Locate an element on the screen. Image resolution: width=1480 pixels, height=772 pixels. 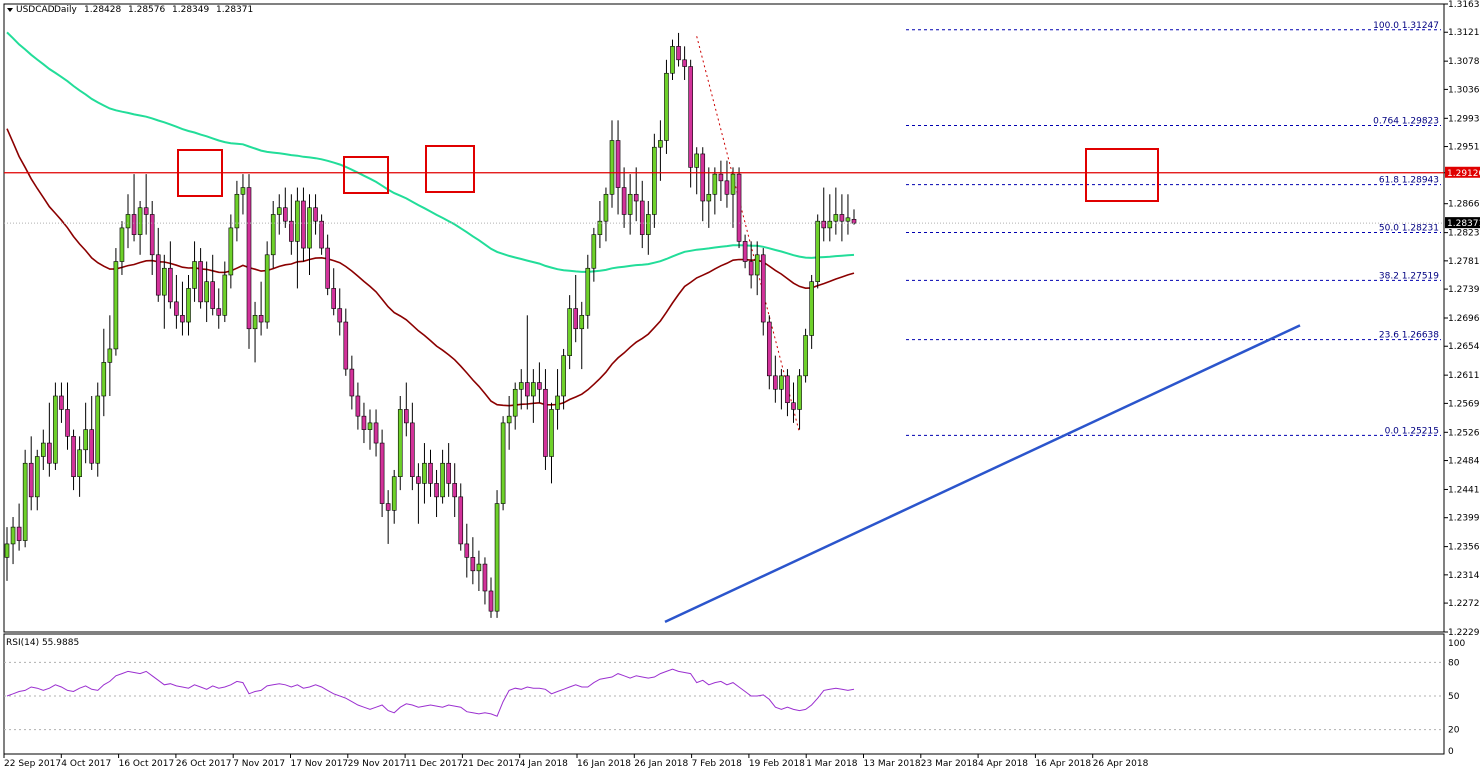
x-tick-label: 19 Feb 2018 is located at coordinates (777, 764).